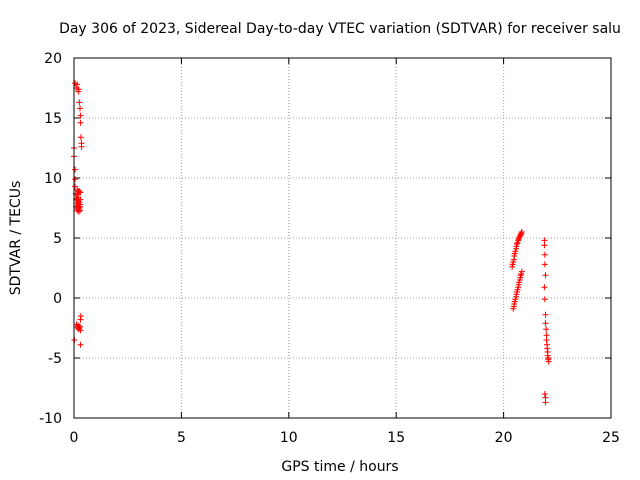 This screenshot has width=640, height=480. I want to click on x-tick-label: 15, so click(396, 438).